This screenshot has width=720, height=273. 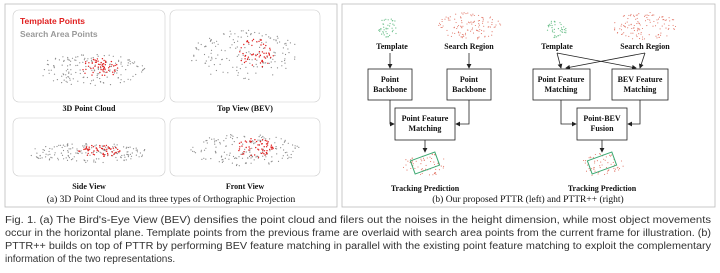 I want to click on bounding-box, so click(x=425, y=163).